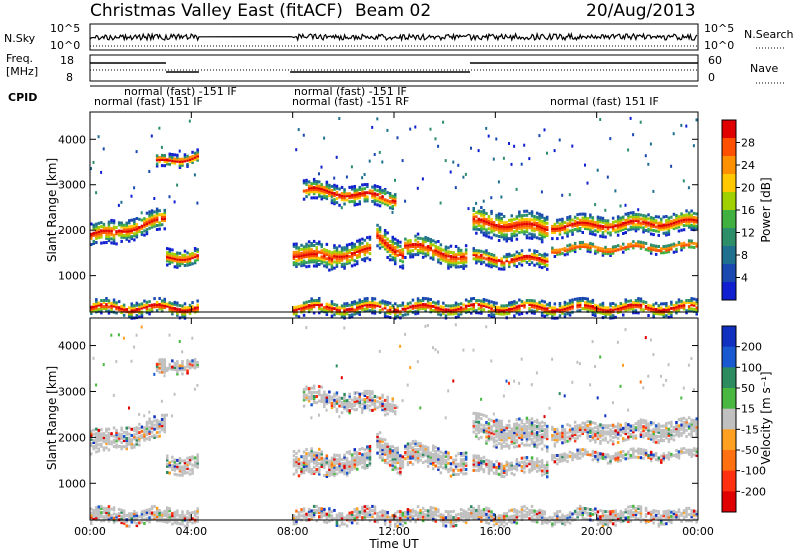 The width and height of the screenshot is (800, 554). What do you see at coordinates (350, 101) in the screenshot?
I see `cpid-segment: normal (fast) -151 RF` at bounding box center [350, 101].